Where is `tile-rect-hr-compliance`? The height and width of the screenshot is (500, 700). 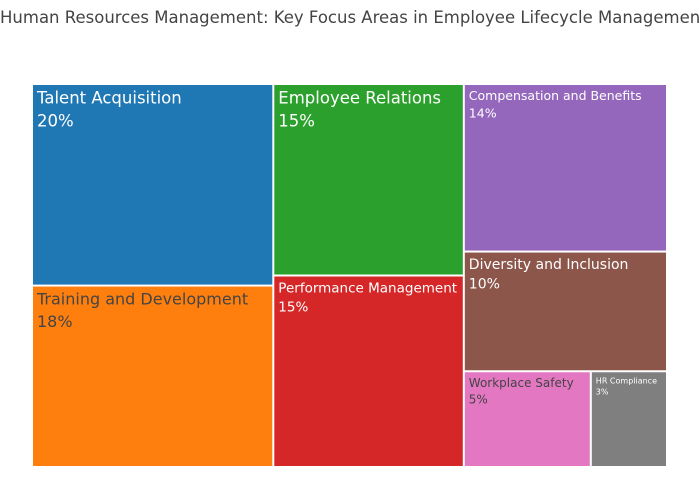
tile-rect-hr-compliance is located at coordinates (628, 419).